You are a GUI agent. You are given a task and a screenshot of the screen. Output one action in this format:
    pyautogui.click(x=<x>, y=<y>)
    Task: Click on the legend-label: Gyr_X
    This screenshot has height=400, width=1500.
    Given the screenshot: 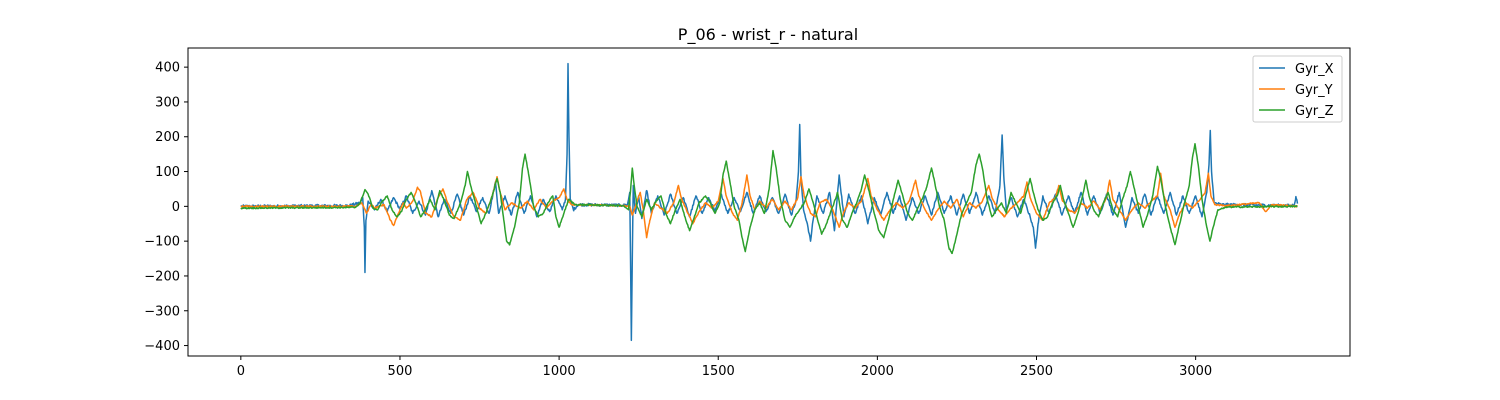 What is the action you would take?
    pyautogui.click(x=1314, y=69)
    